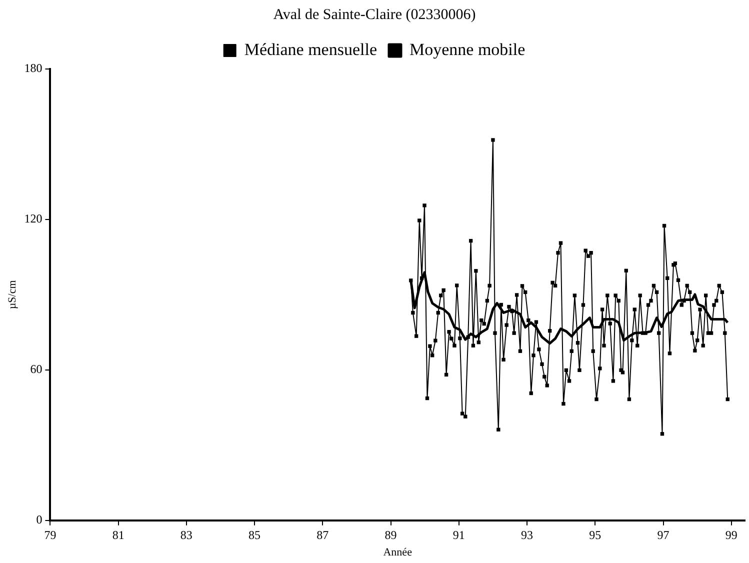 The height and width of the screenshot is (563, 749). I want to click on x-tick-label: 83, so click(186, 535).